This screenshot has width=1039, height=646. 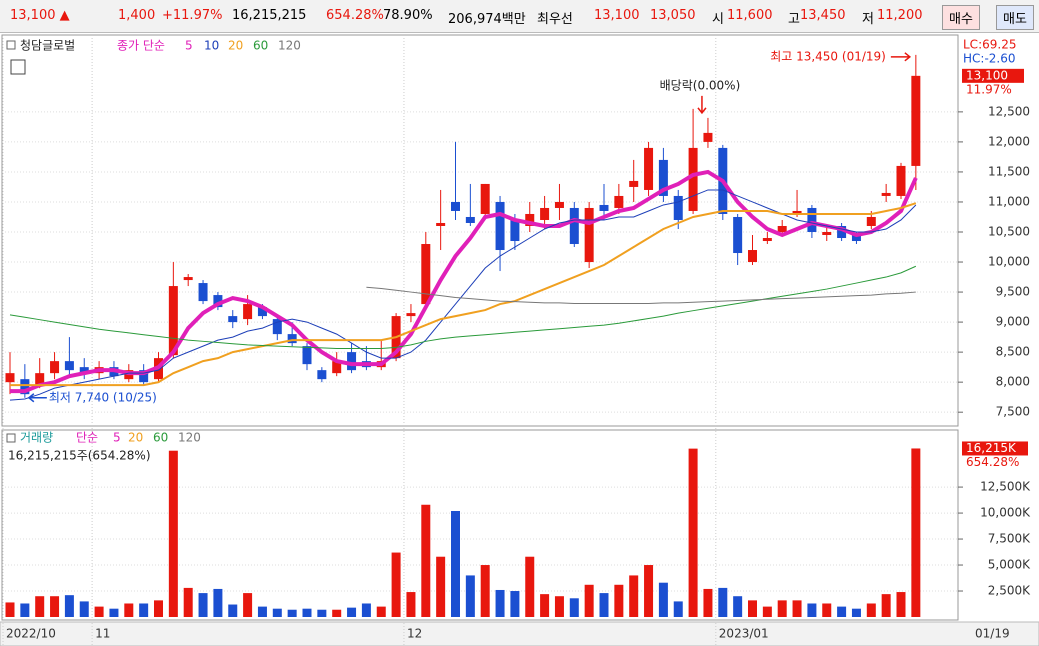 What do you see at coordinates (991, 448) in the screenshot?
I see `volume-tag: 16,215K` at bounding box center [991, 448].